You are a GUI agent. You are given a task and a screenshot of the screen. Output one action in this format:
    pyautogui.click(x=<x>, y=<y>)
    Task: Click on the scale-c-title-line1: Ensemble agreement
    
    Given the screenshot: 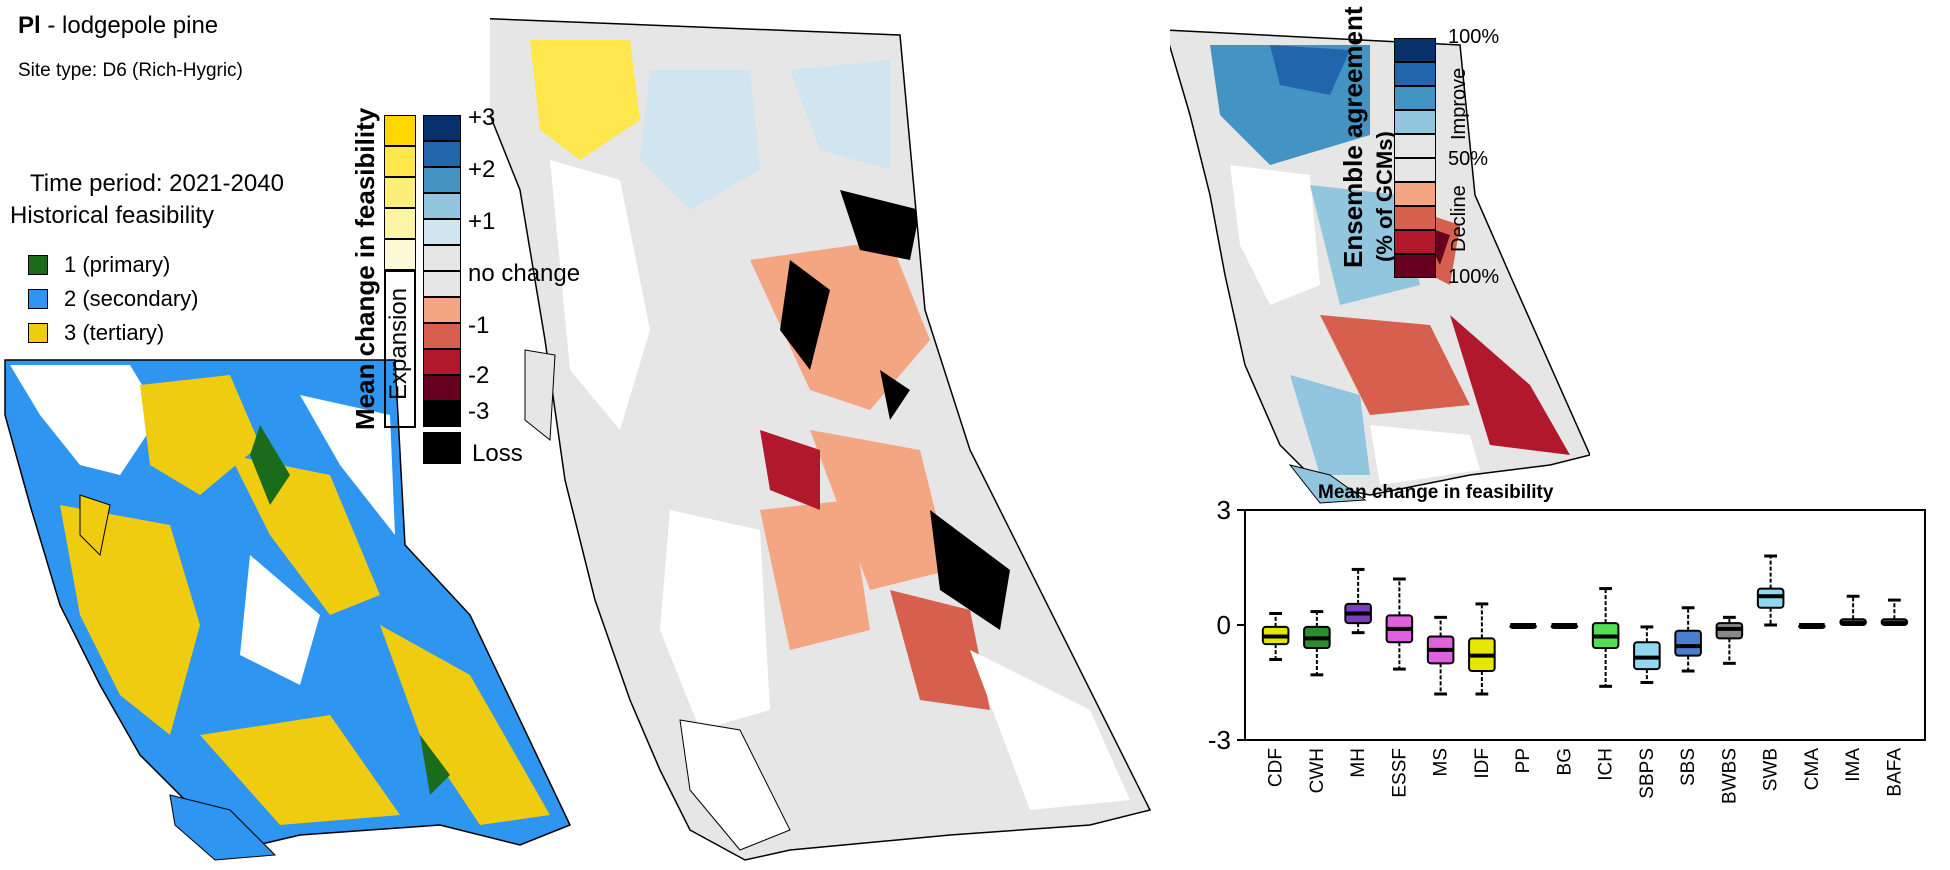 What is the action you would take?
    pyautogui.click(x=1353, y=137)
    